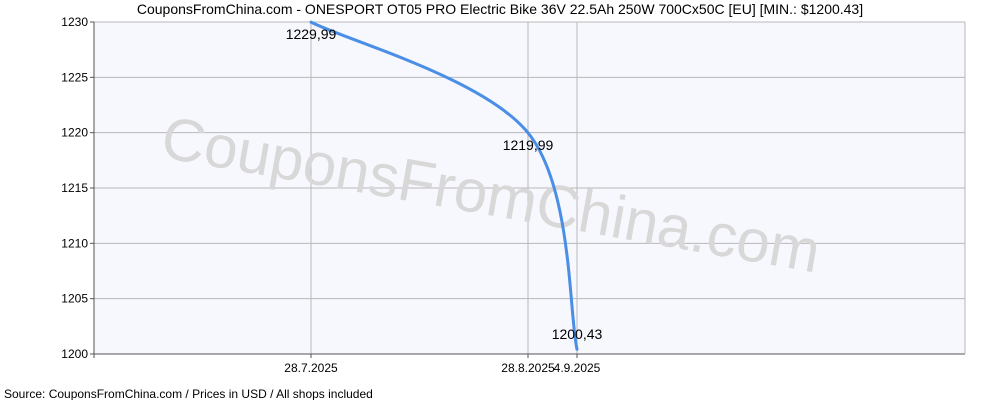  What do you see at coordinates (74, 243) in the screenshot?
I see `y-tick-label: 1210` at bounding box center [74, 243].